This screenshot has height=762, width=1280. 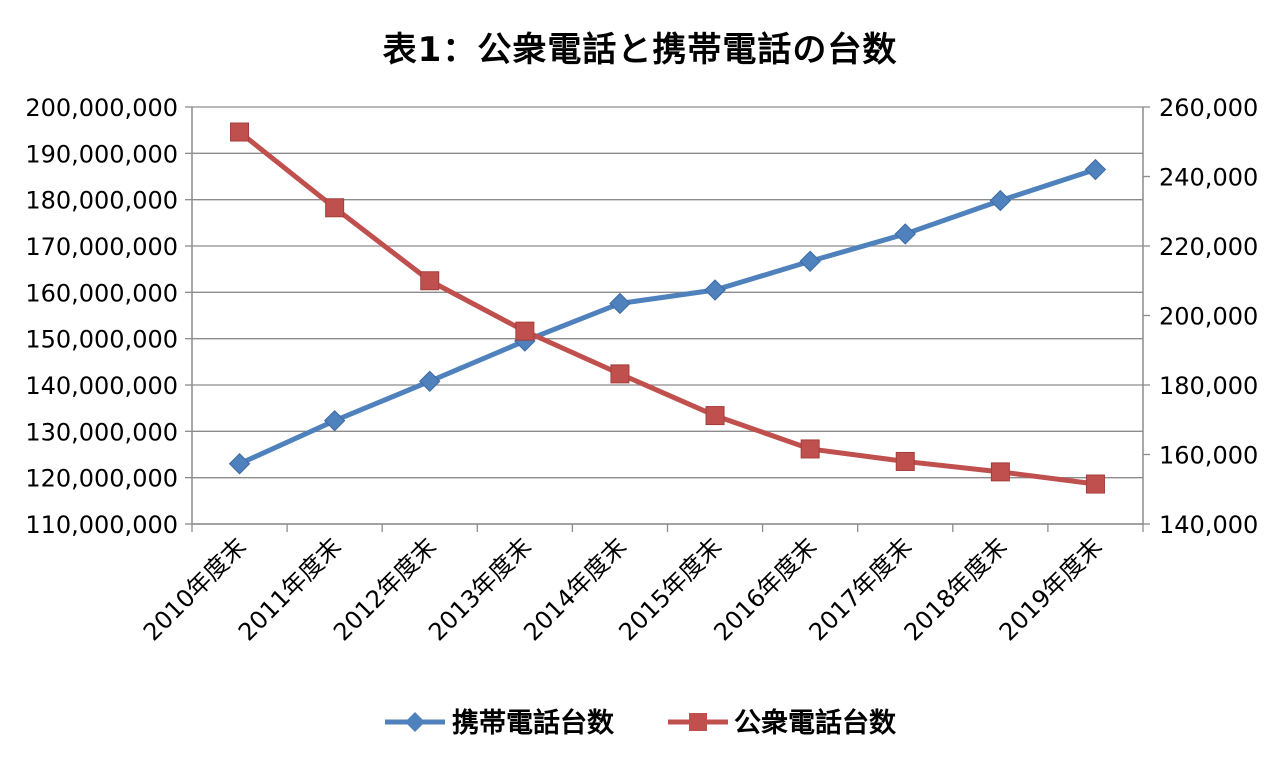 What do you see at coordinates (101, 432) in the screenshot?
I see `y-left-tick-label: 130,000,000` at bounding box center [101, 432].